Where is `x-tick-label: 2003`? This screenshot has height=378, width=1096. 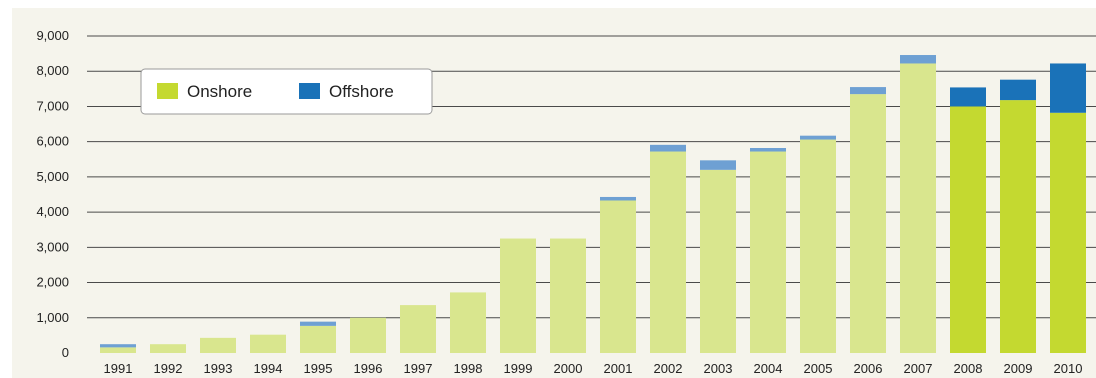 x-tick-label: 2003 is located at coordinates (718, 368).